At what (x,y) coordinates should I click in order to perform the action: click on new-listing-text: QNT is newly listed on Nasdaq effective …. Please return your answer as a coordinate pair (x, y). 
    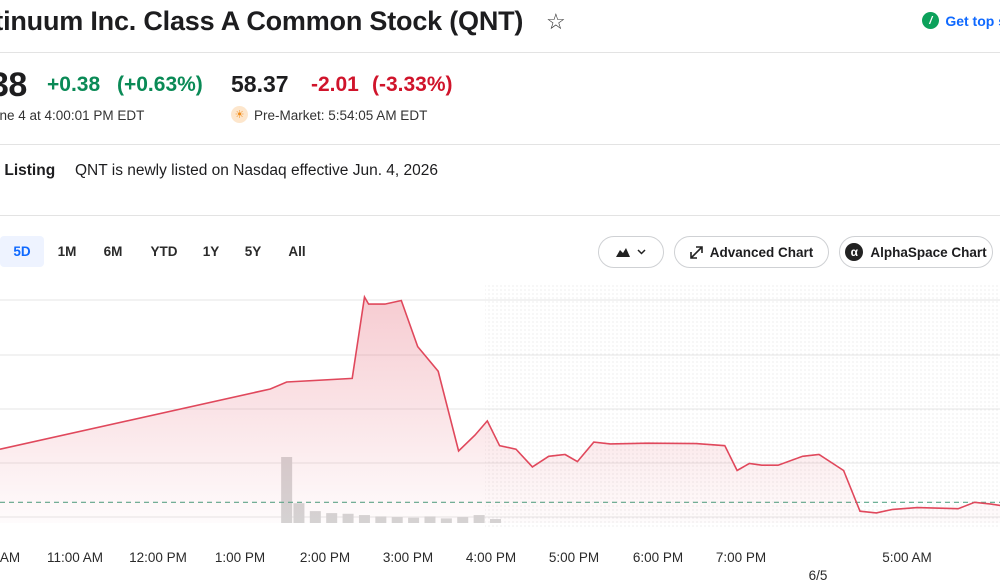
    Looking at the image, I should click on (257, 170).